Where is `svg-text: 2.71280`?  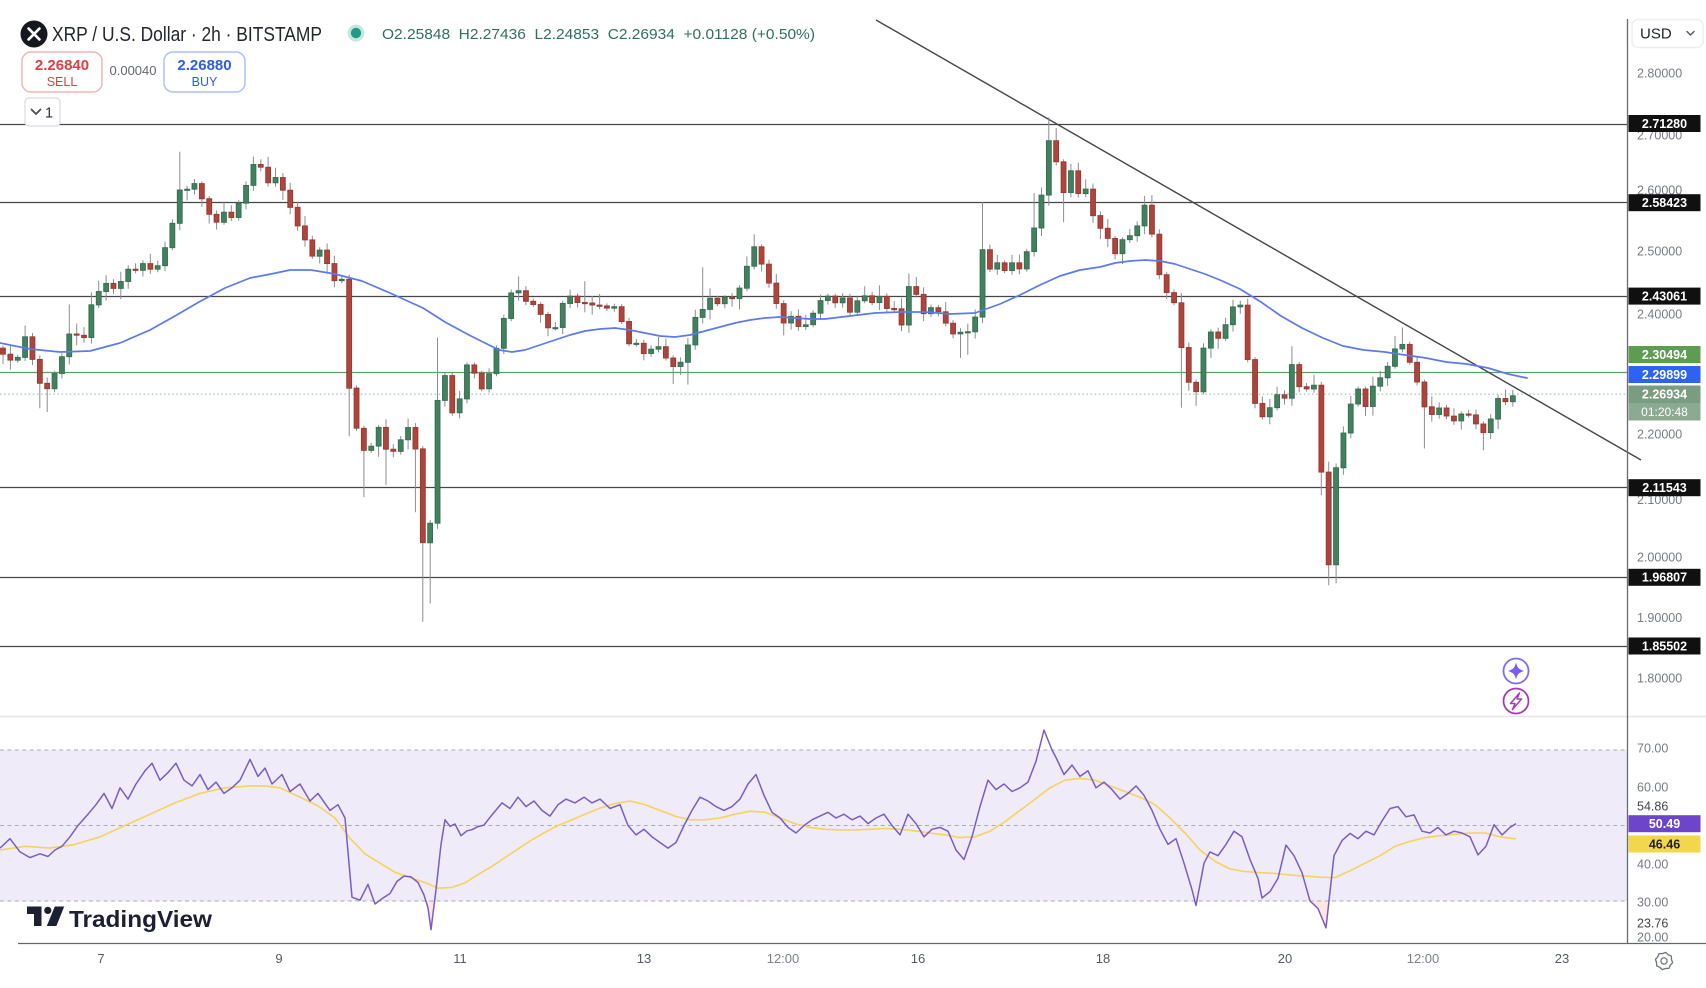
svg-text: 2.71280 is located at coordinates (1664, 124).